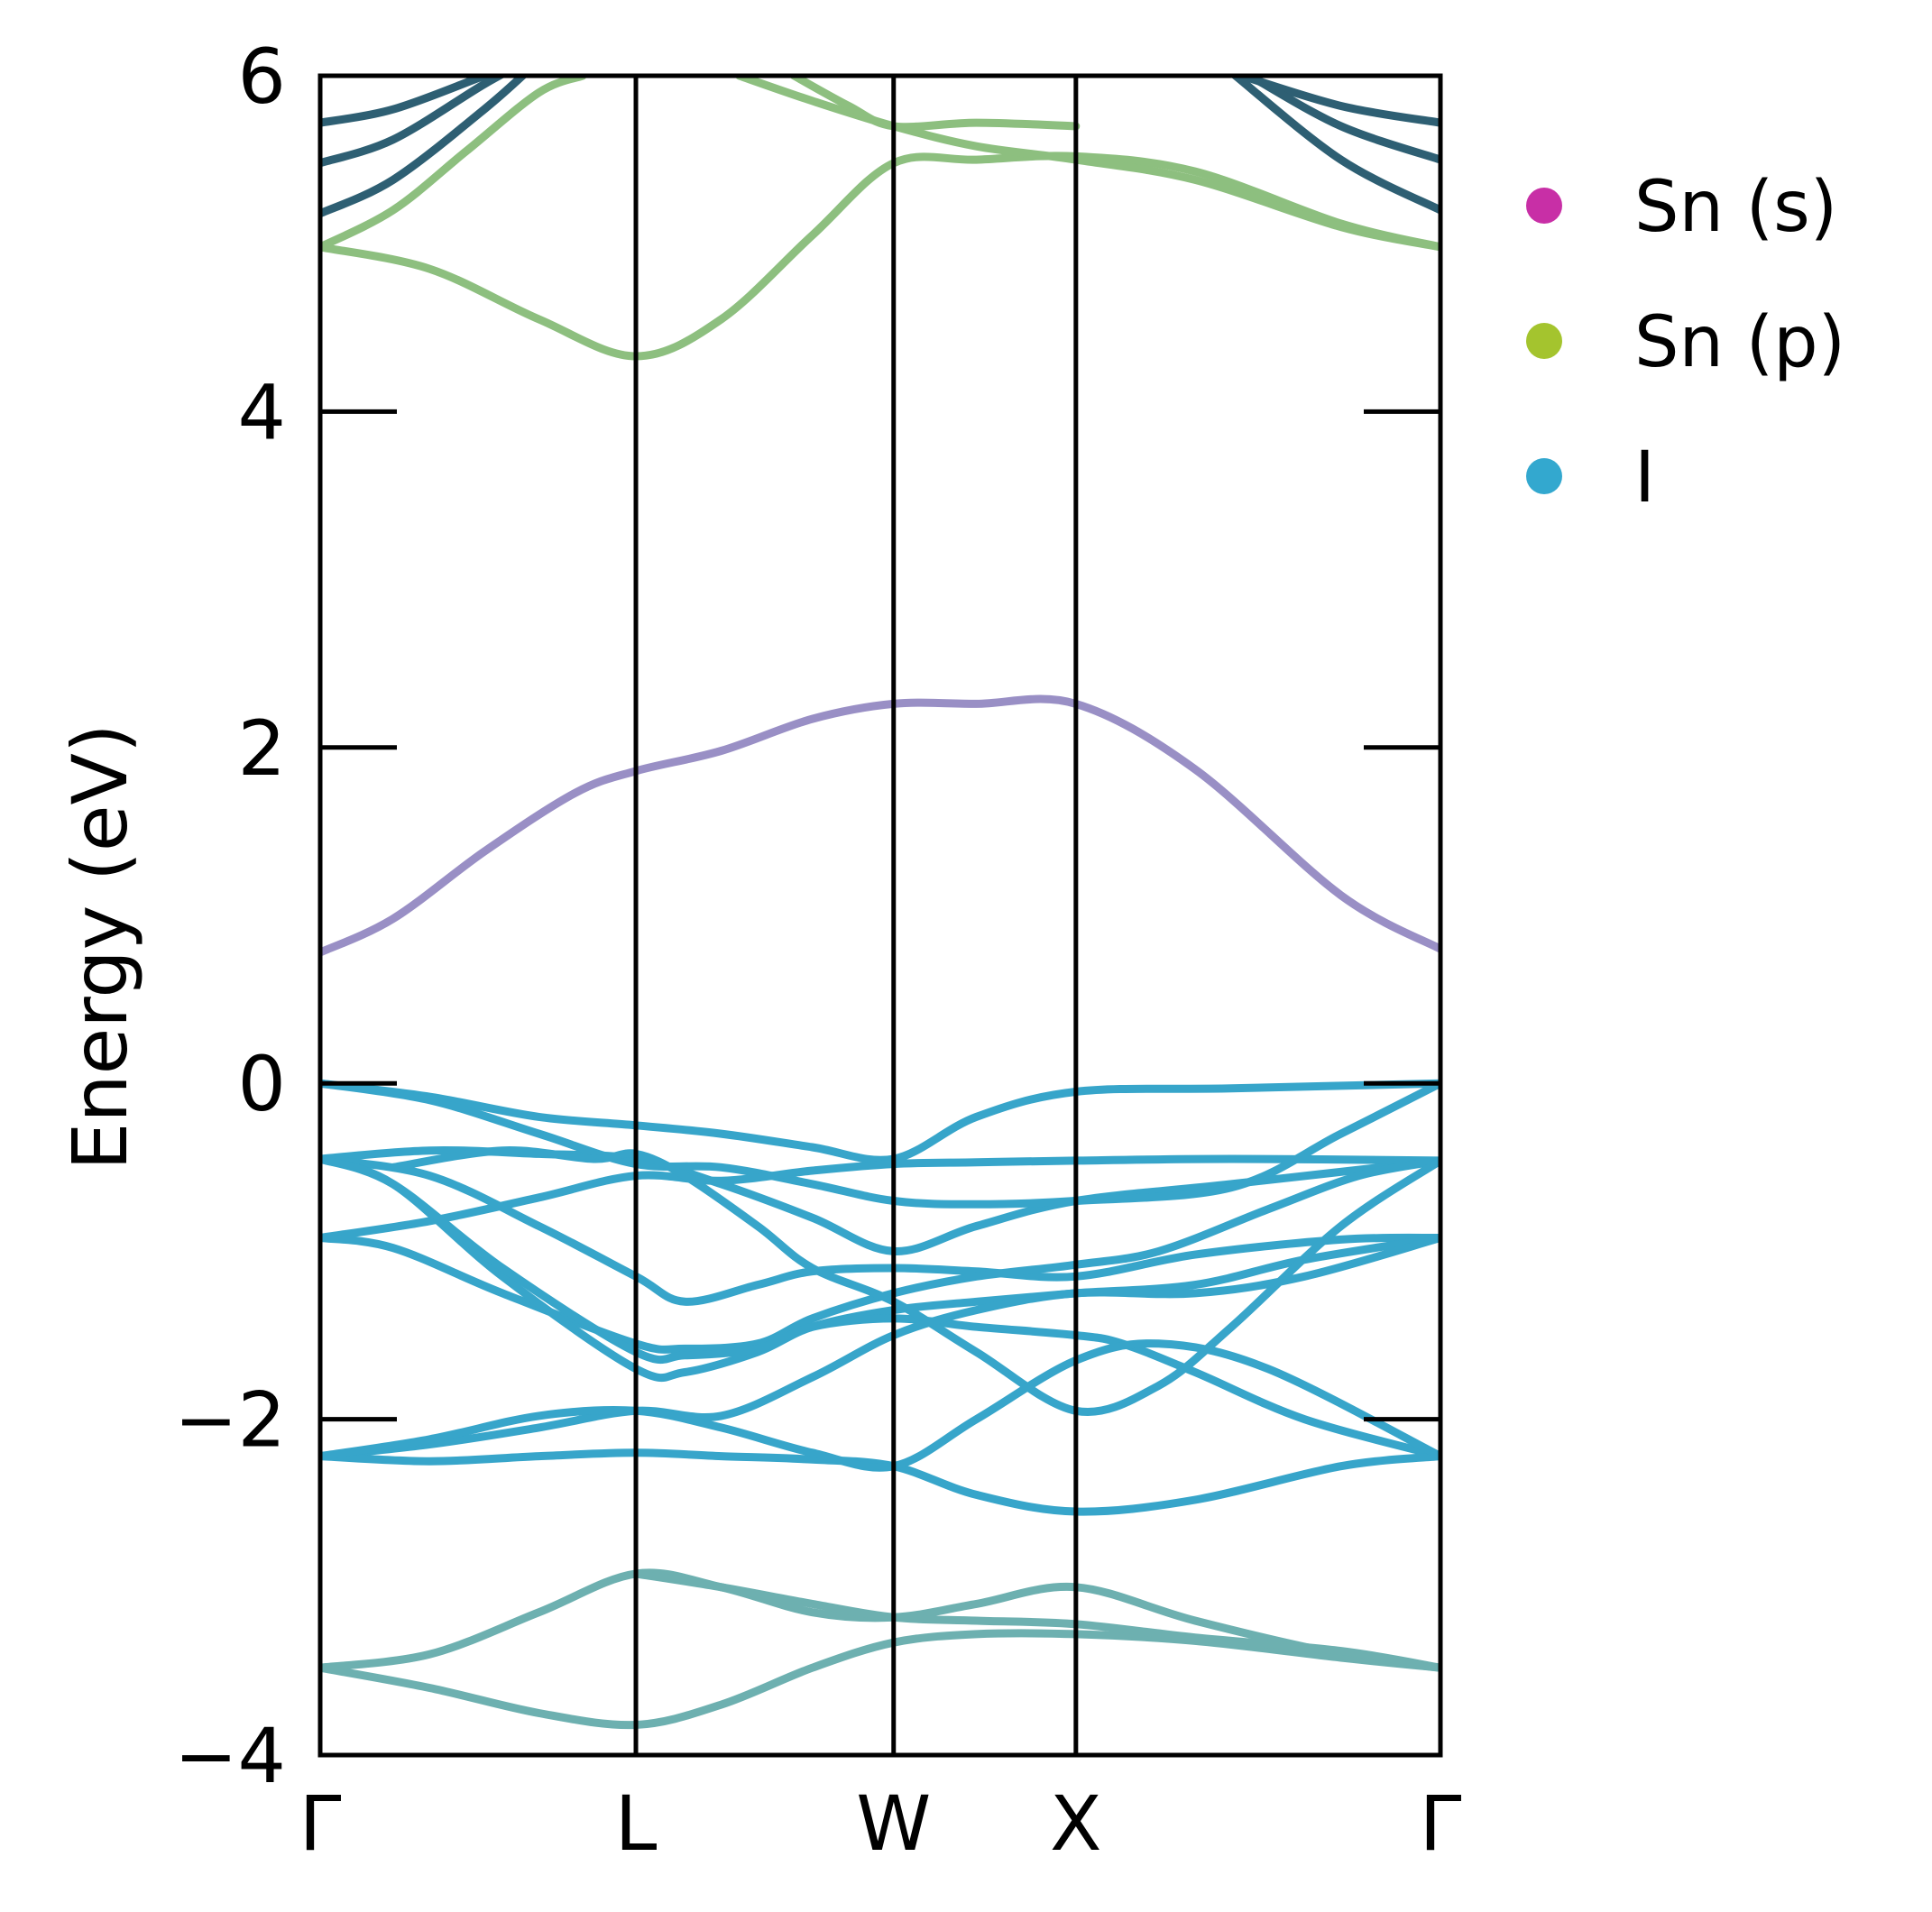 The height and width of the screenshot is (1912, 1932). Describe the element at coordinates (1644, 478) in the screenshot. I see `legend-label: I` at that location.